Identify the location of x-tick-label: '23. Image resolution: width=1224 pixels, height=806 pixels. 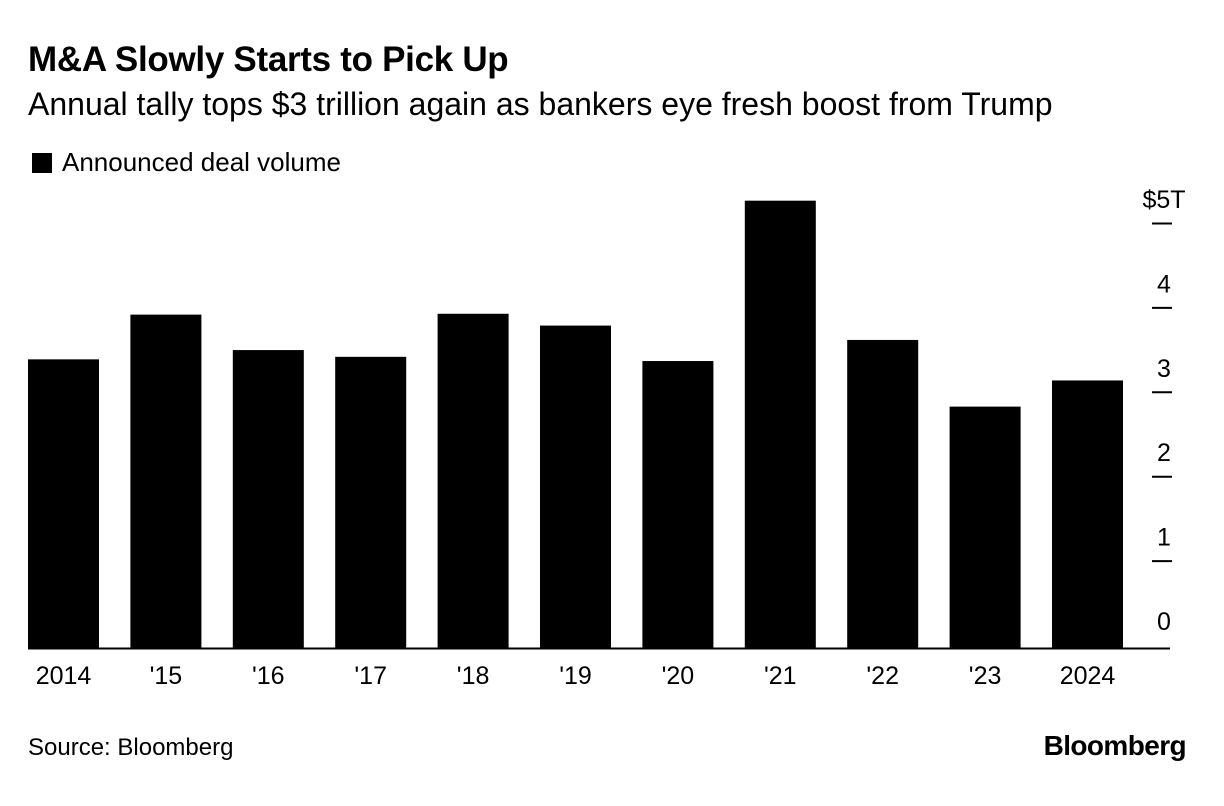
(985, 676).